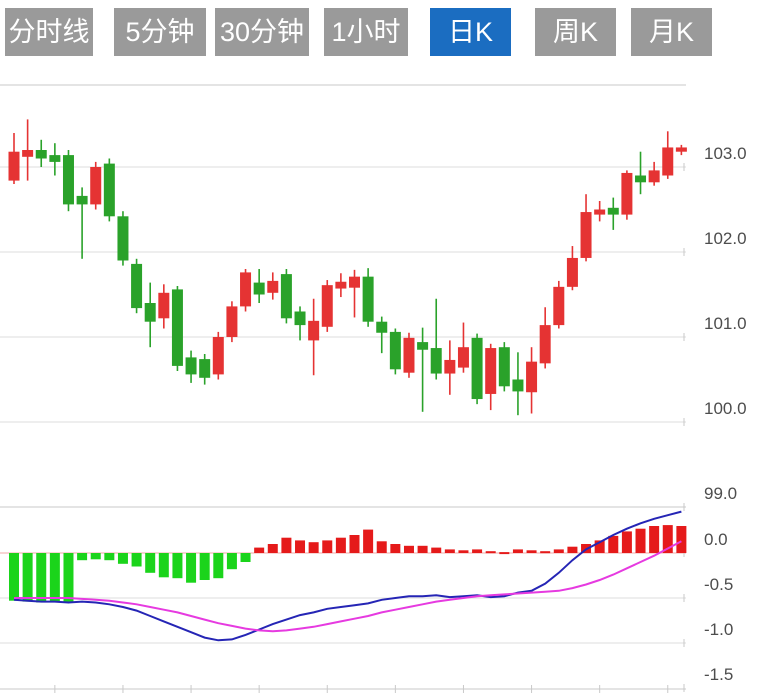 The height and width of the screenshot is (694, 762). I want to click on tab-monthly-k: 月K, so click(671, 32).